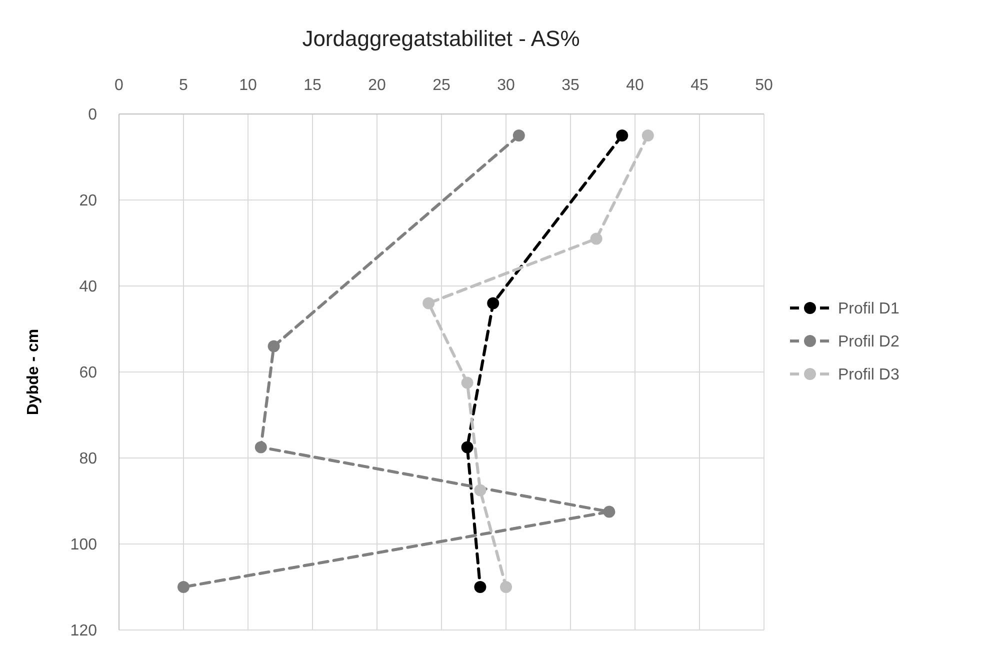 The image size is (993, 666). What do you see at coordinates (119, 85) in the screenshot?
I see `x-tick-label: 0` at bounding box center [119, 85].